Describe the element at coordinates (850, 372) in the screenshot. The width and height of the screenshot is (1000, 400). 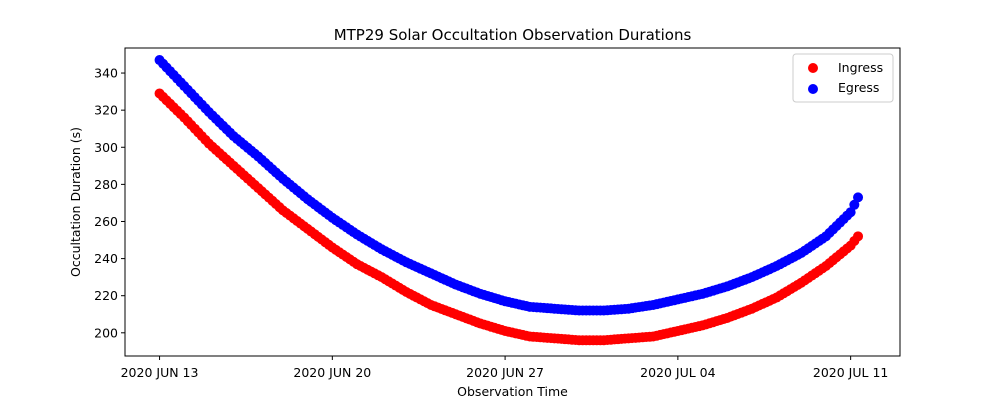
I see `x-tick-label: 2020 JUL 11` at that location.